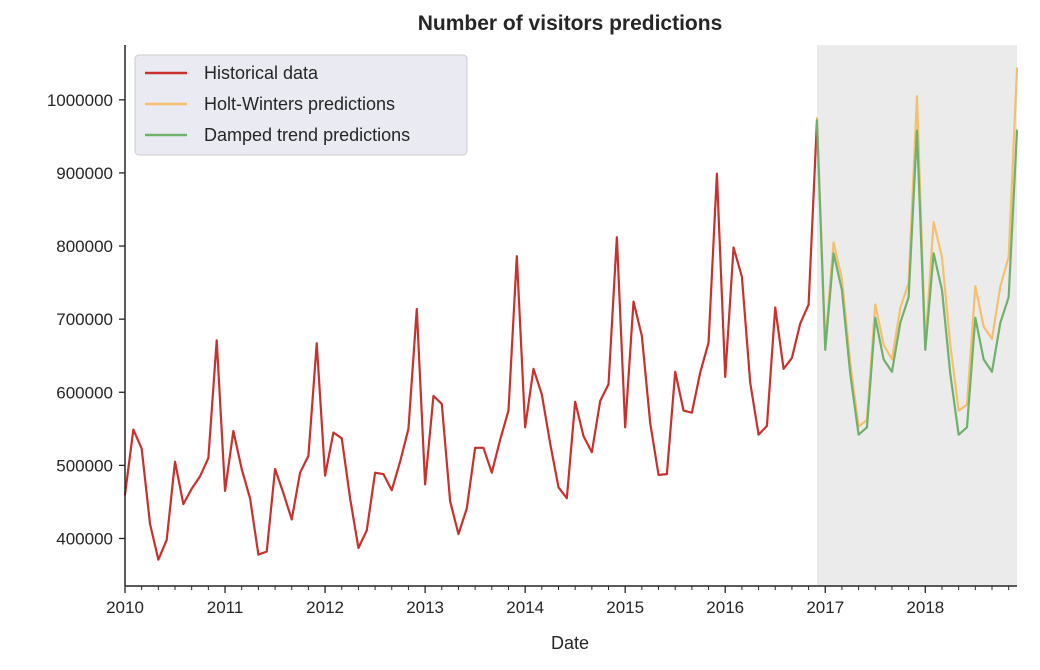  What do you see at coordinates (917, 277) in the screenshot?
I see `series-line-damped-trend-predictions` at bounding box center [917, 277].